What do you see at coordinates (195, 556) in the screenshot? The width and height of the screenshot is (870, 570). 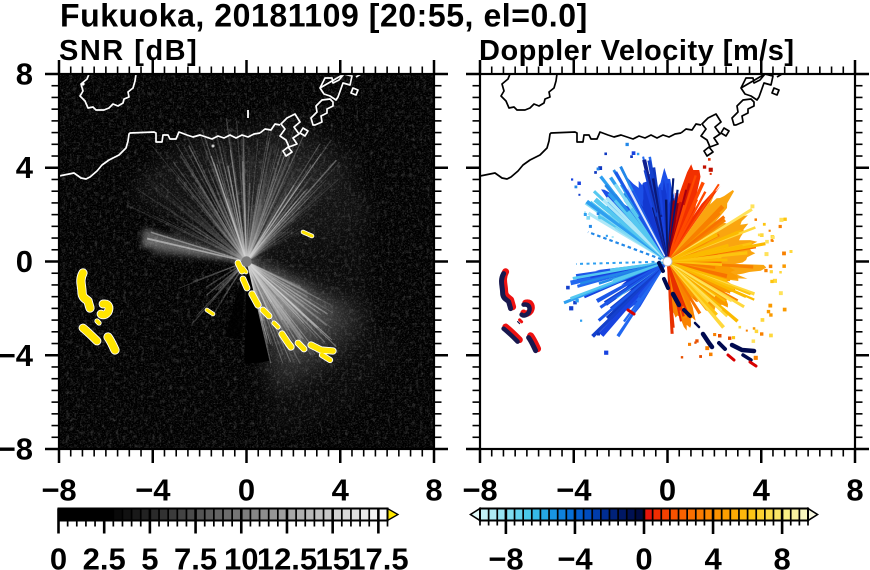 I see `svg-text: 7.5` at bounding box center [195, 556].